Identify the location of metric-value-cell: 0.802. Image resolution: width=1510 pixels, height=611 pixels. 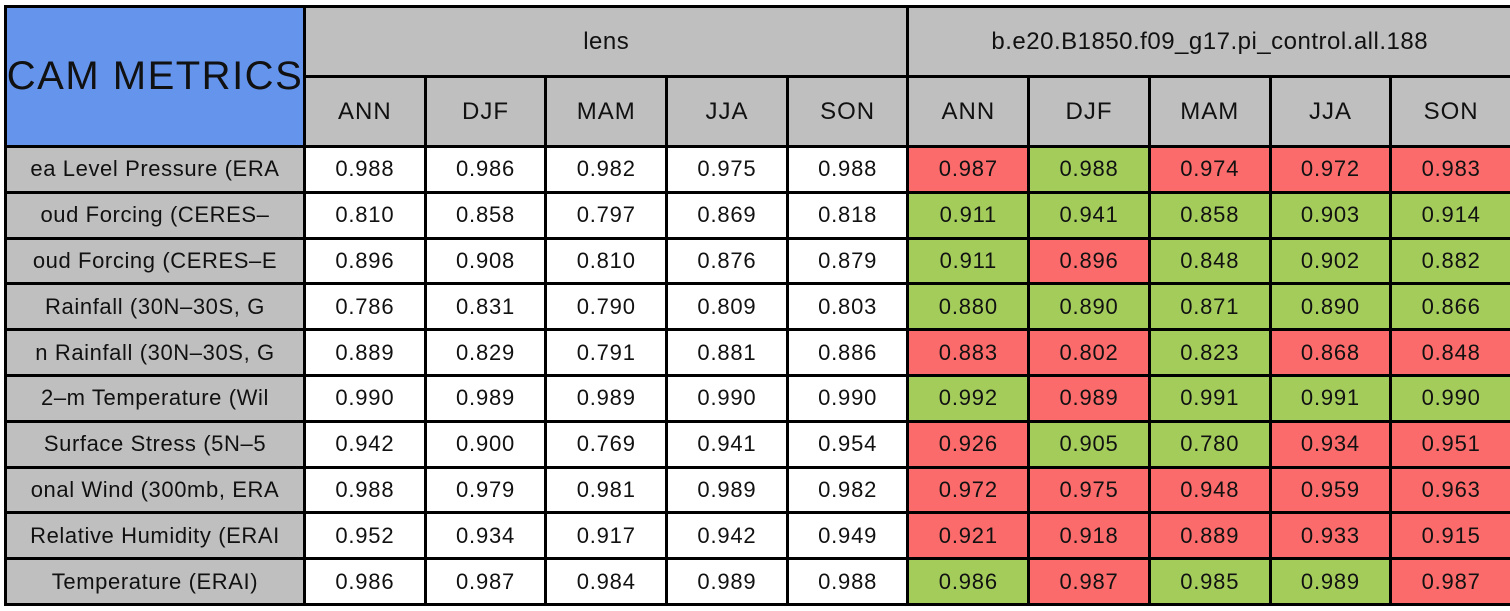
(1089, 352).